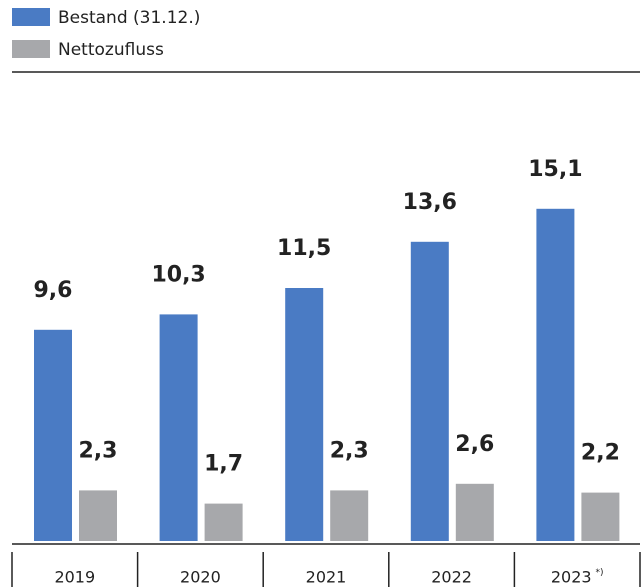 Image resolution: width=642 pixels, height=587 pixels. Describe the element at coordinates (600, 453) in the screenshot. I see `value-label: 2,2` at that location.